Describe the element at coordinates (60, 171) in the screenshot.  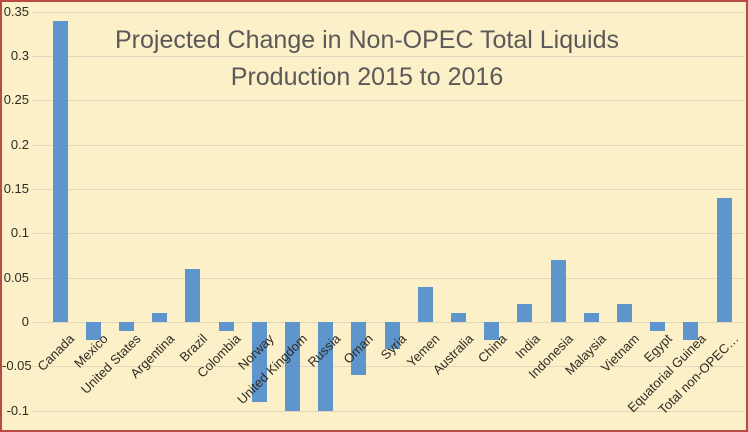
I see `bar-canada` at that location.